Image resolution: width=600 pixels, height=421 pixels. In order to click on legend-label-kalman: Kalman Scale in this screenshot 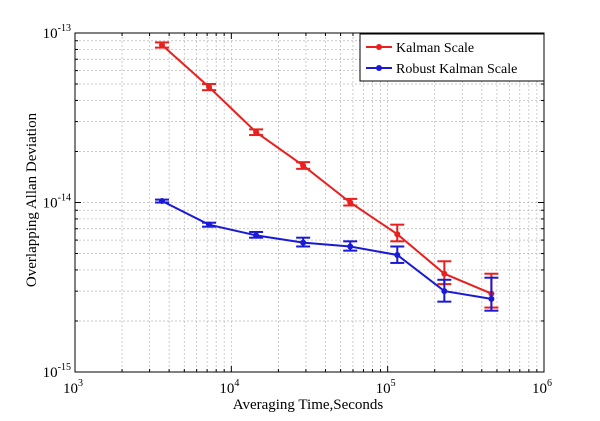, I will do `click(435, 48)`.